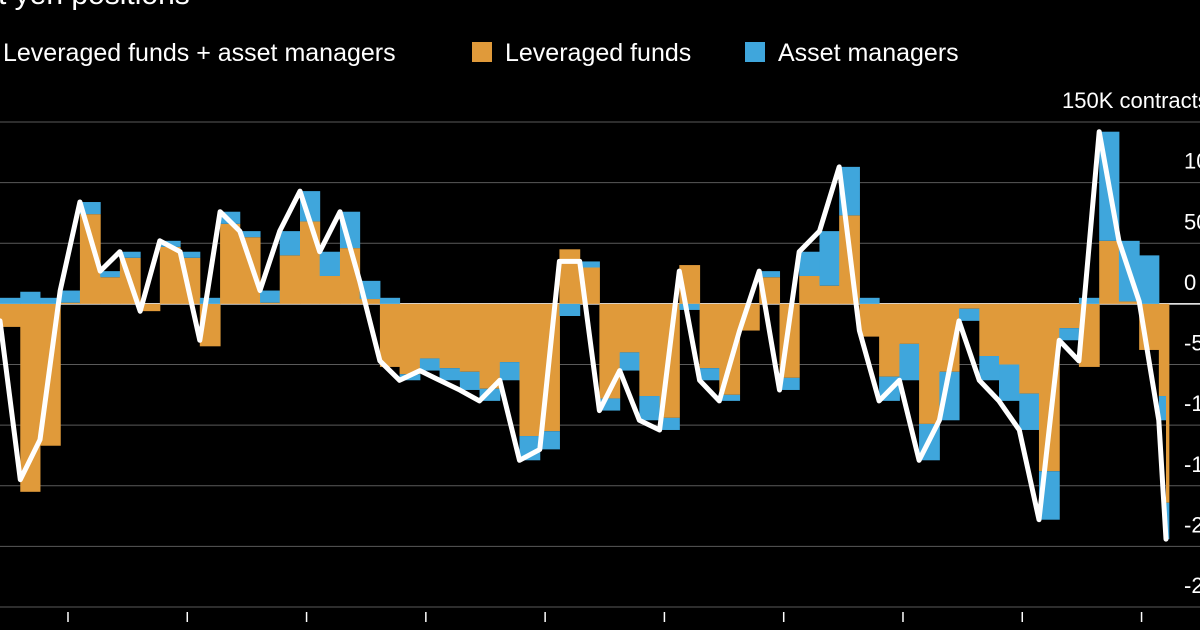  I want to click on x-tick-label: 2014, so click(426, 629).